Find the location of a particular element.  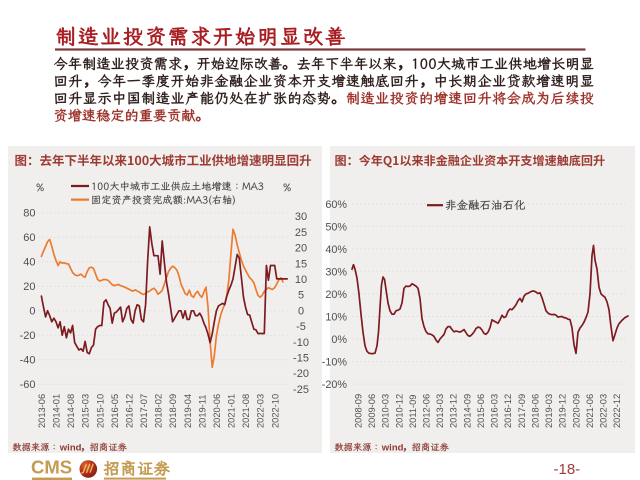

svg-text: 2010-03 is located at coordinates (386, 411).